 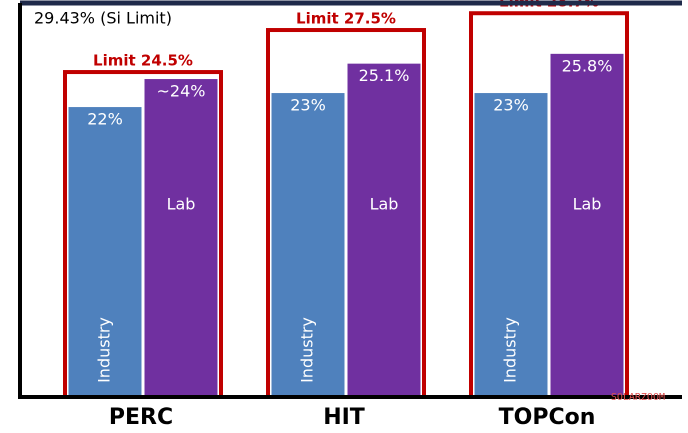 I want to click on value-label: 22%, so click(x=105, y=119).